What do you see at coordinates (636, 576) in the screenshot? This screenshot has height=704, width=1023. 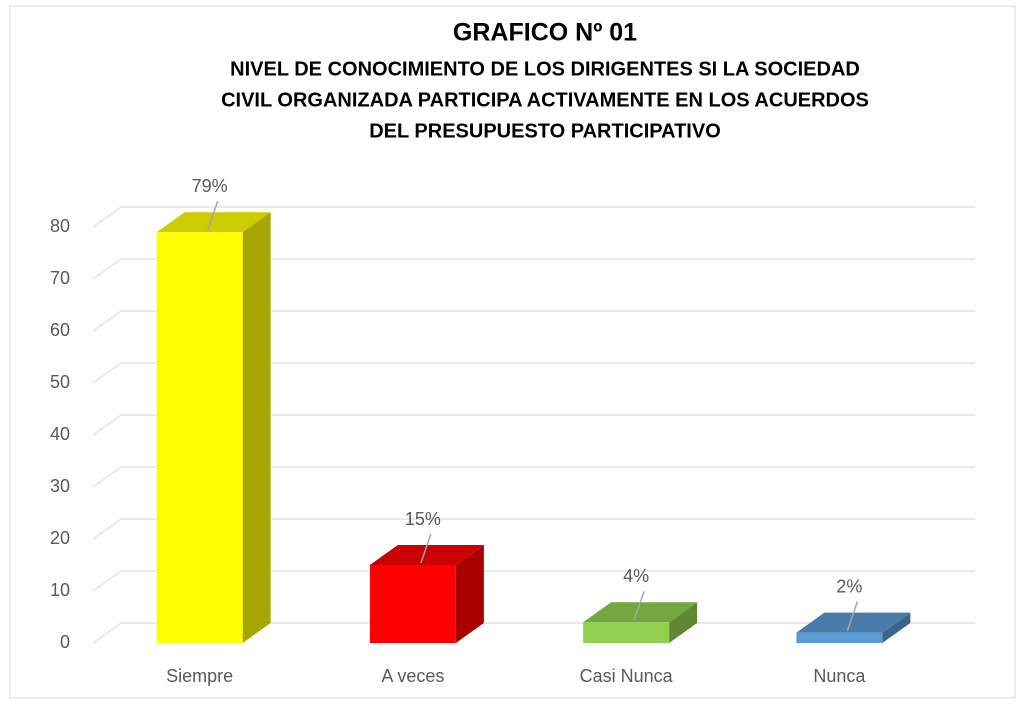 I see `data-label: 4%` at bounding box center [636, 576].